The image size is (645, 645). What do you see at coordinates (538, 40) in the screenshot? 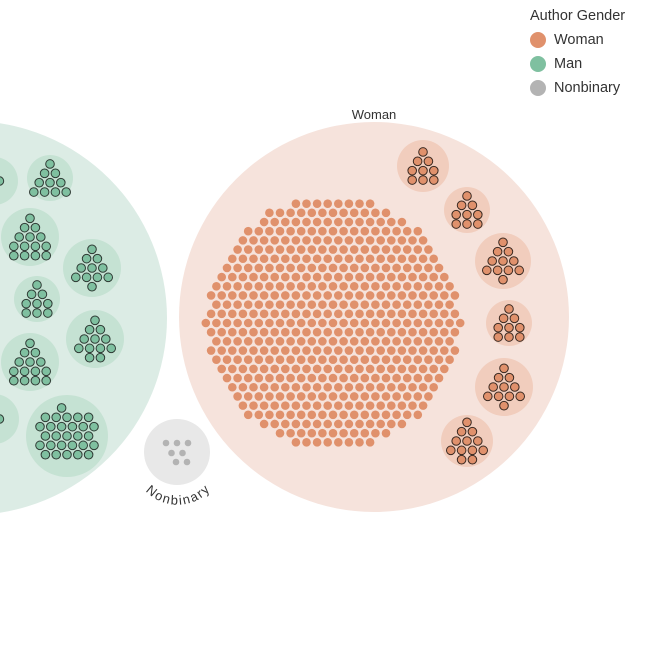
I see `legend-swatch-woman` at bounding box center [538, 40].